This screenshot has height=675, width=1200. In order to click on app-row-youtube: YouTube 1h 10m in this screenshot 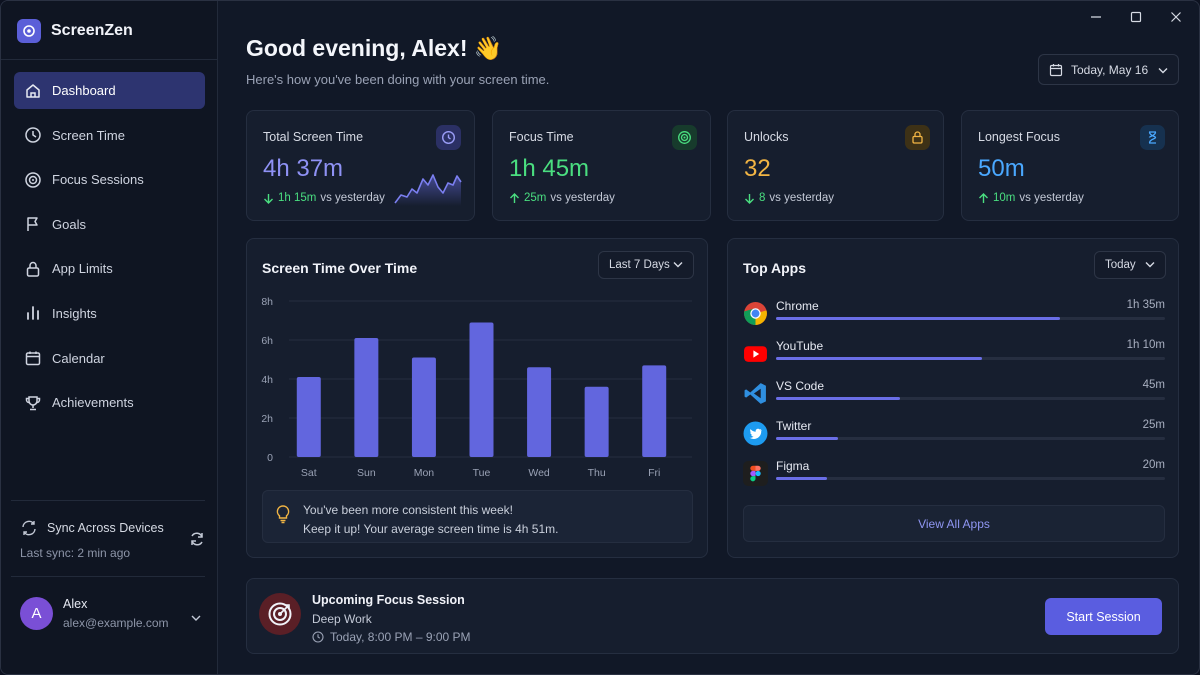, I will do `click(954, 353)`.